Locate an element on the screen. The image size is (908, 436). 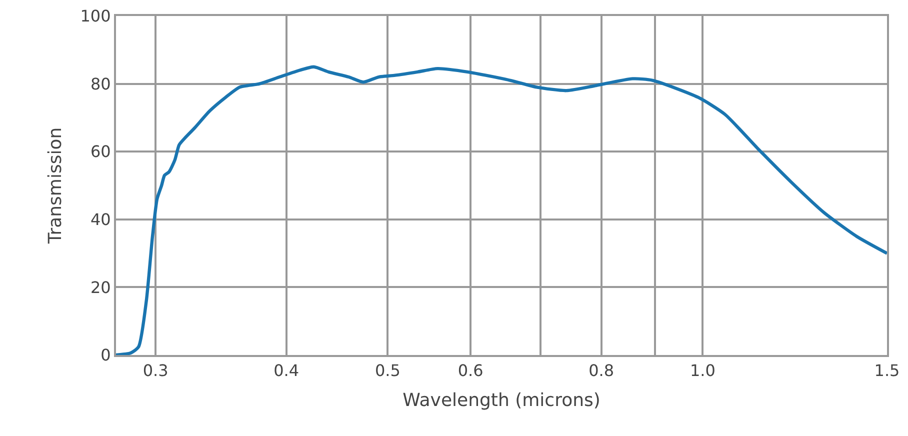
y-tick-label: 100 is located at coordinates (95, 16).